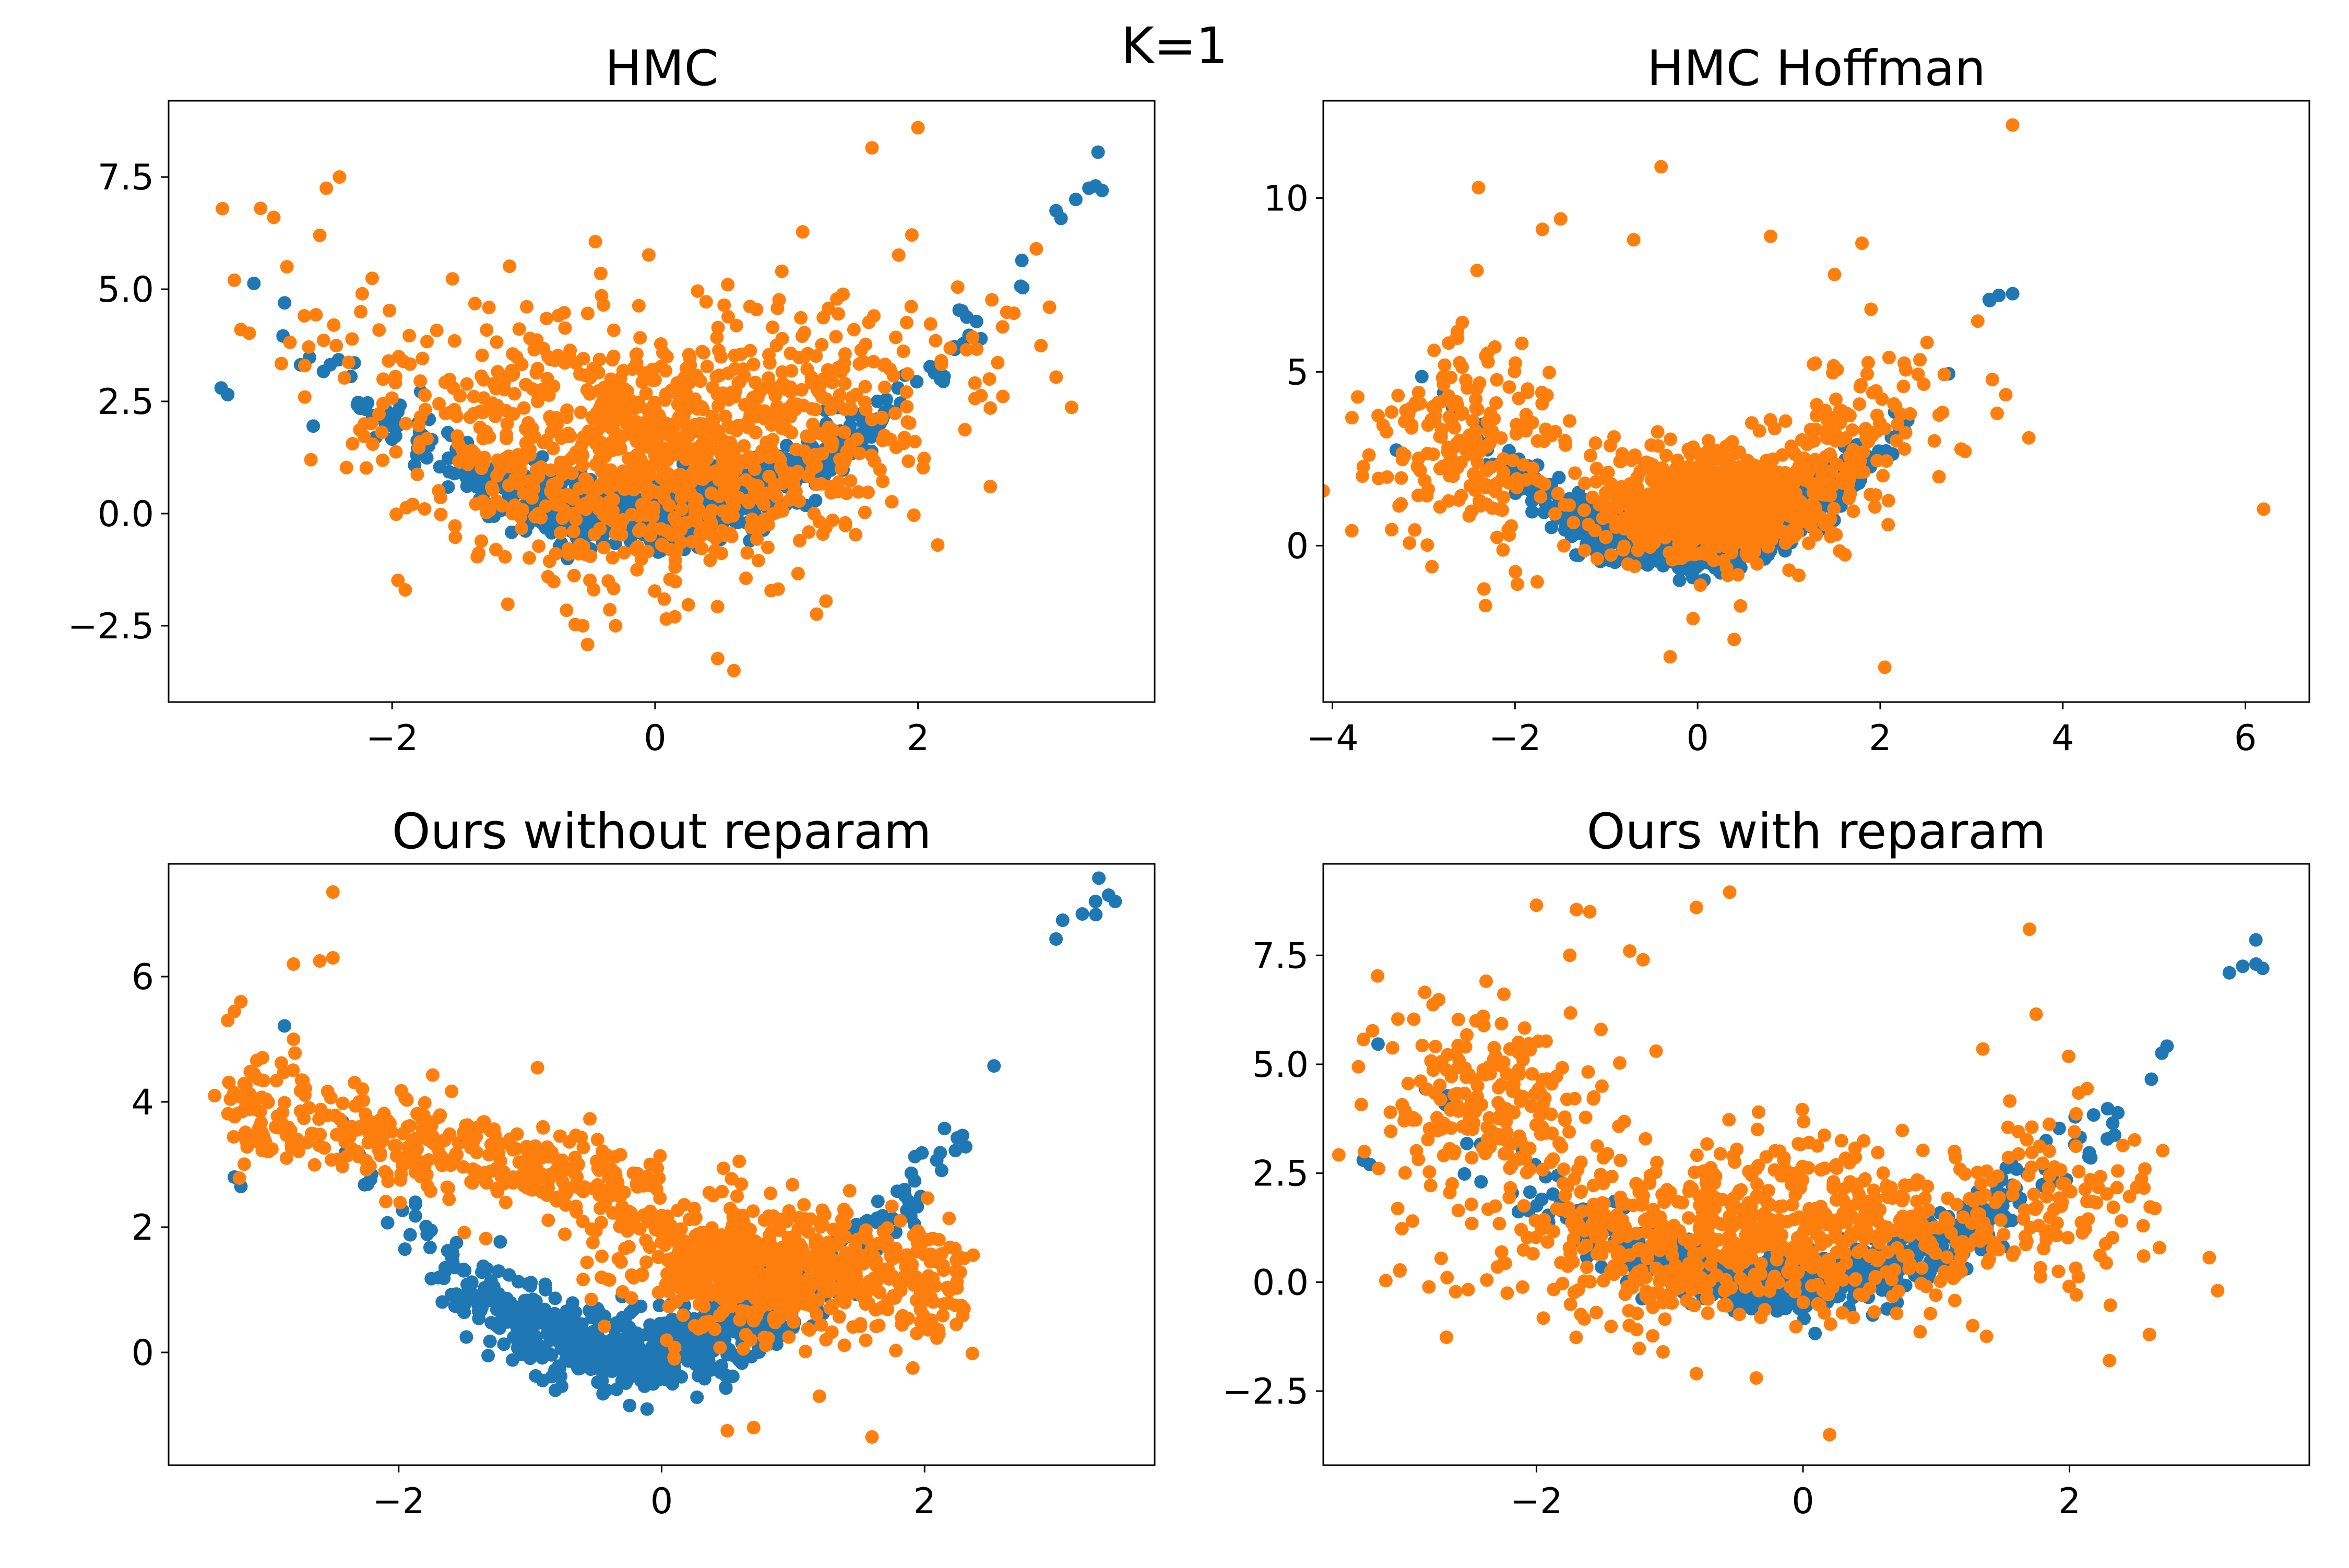 The image size is (2349, 1568). What do you see at coordinates (1793, 396) in the screenshot?
I see `points-group` at bounding box center [1793, 396].